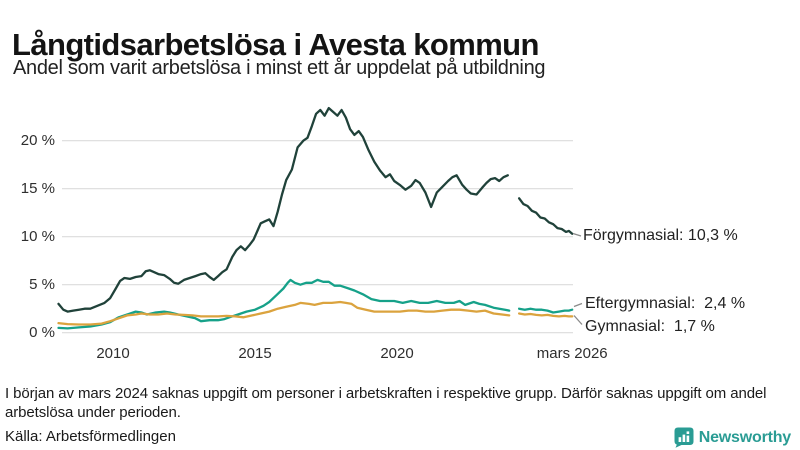 The height and width of the screenshot is (450, 800). Describe the element at coordinates (42, 284) in the screenshot. I see `y-axis-tick-label: 5 %` at that location.